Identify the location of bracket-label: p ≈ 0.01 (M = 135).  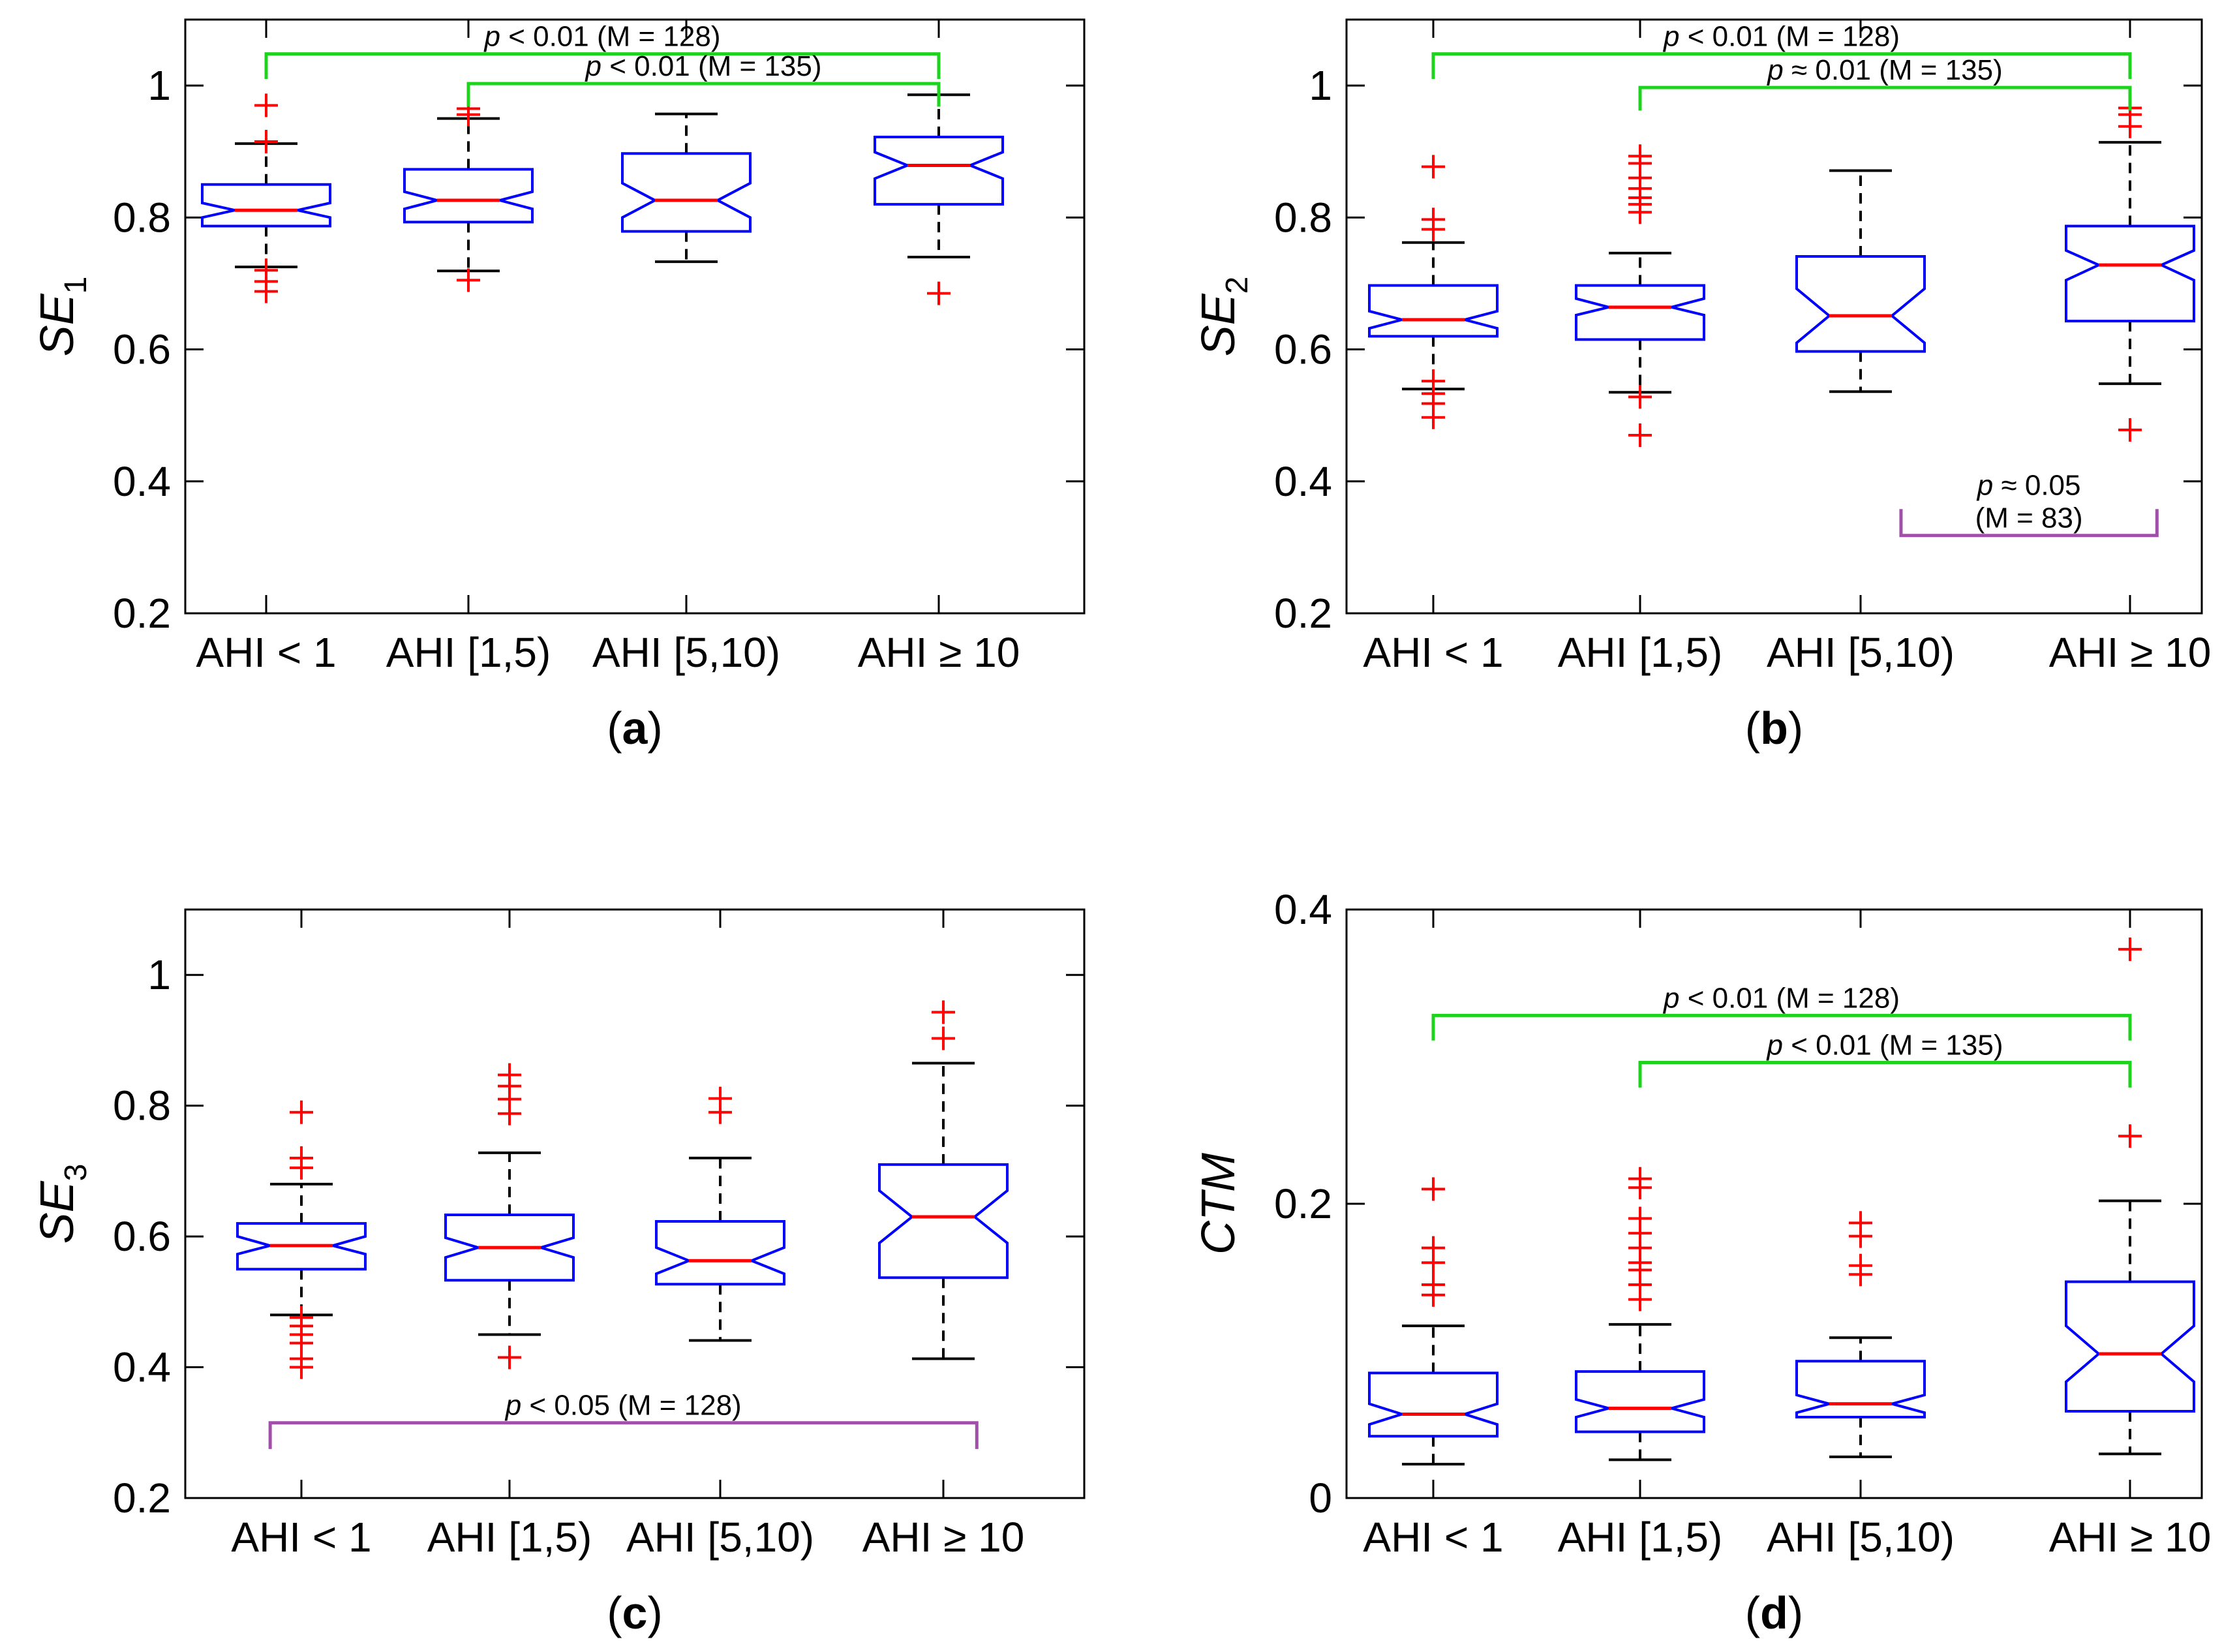
(1884, 70).